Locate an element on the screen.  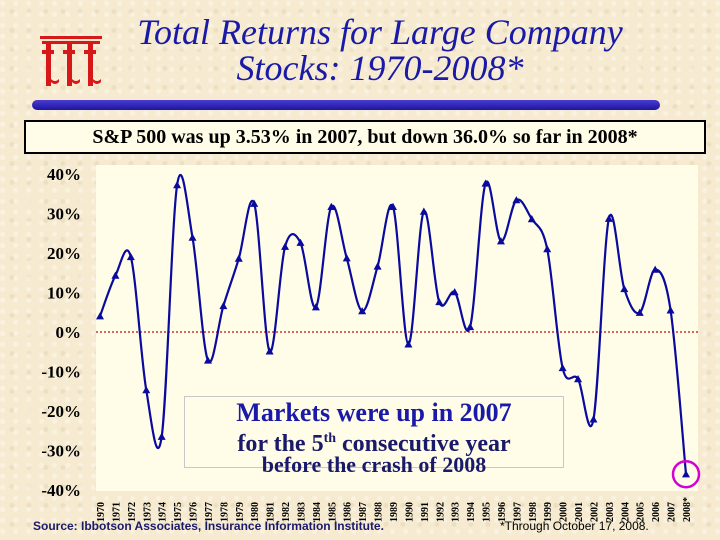
y-tick-label: 40% is located at coordinates (64, 174).